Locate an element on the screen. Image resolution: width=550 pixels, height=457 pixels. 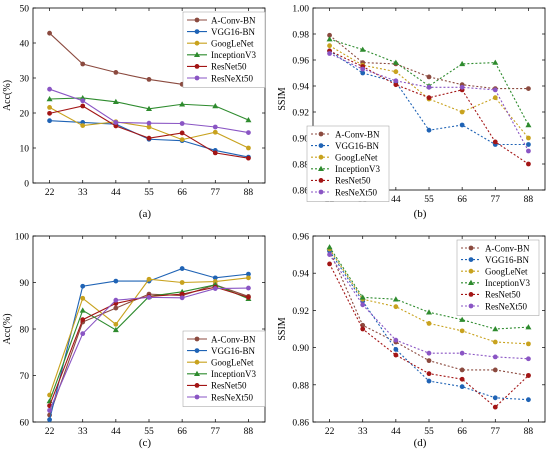
series-inceptionv3 is located at coordinates (149, 108).